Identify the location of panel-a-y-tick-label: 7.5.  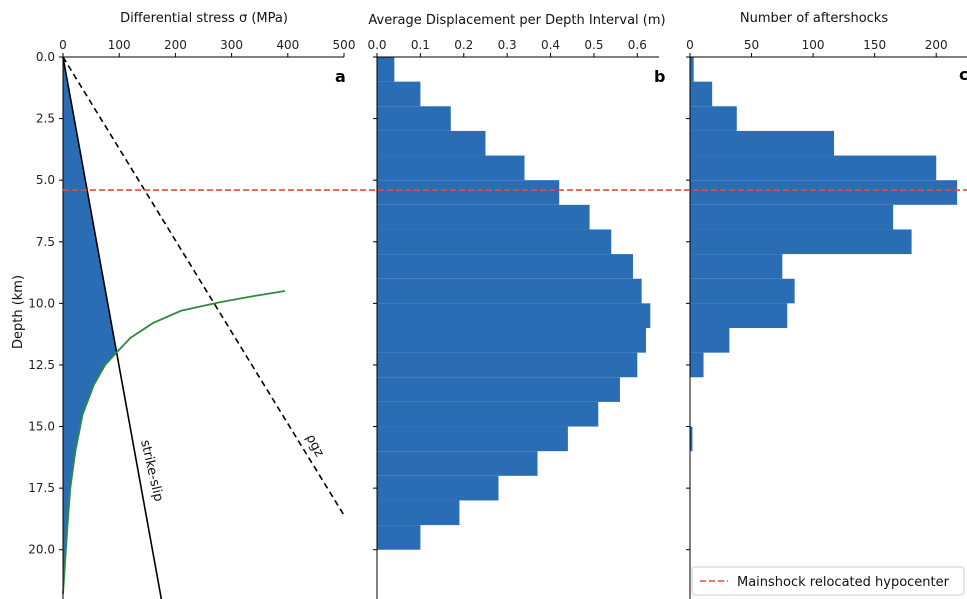
(45, 242).